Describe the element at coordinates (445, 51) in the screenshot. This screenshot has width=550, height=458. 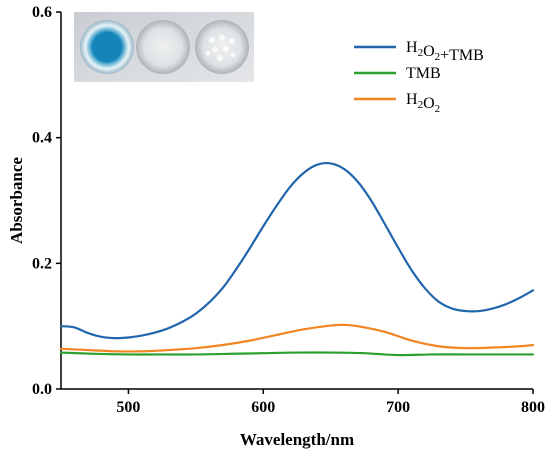
I see `legend-label-0: H2O2+TMB` at that location.